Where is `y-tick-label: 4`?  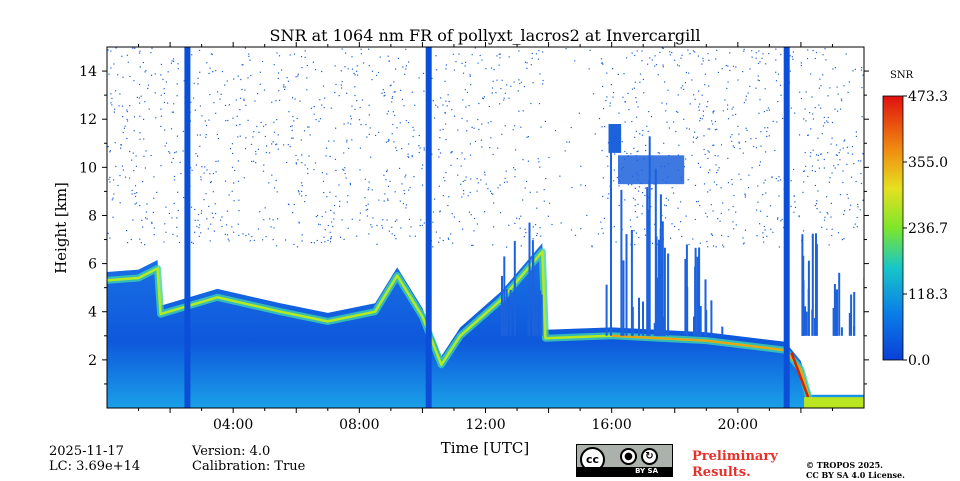
y-tick-label: 4 is located at coordinates (92, 313).